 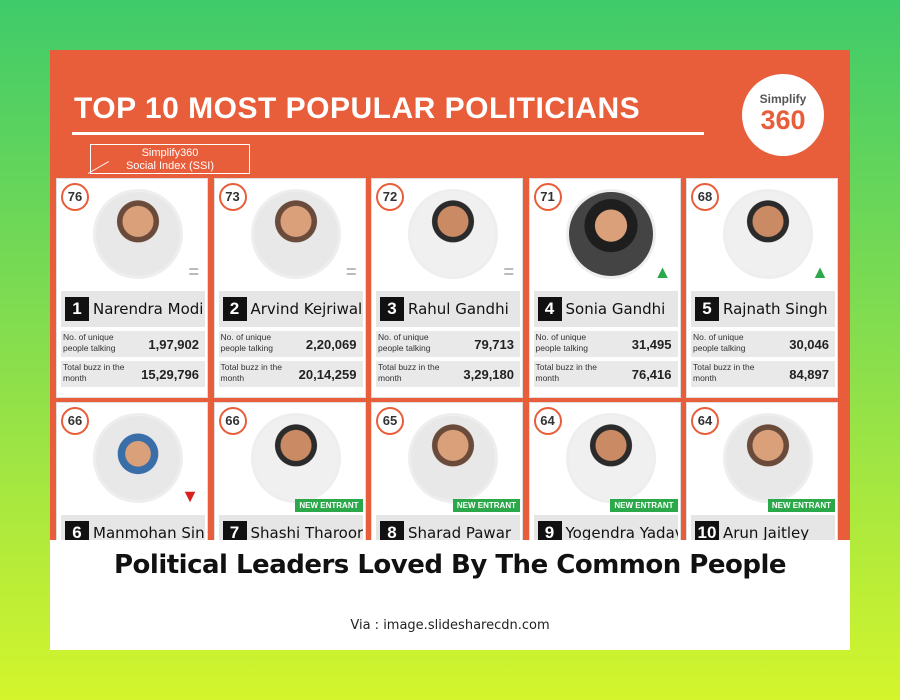 I want to click on politician-card-7: 66 NEW ENTRANT 7 Shashi Tharoor, so click(x=289, y=471).